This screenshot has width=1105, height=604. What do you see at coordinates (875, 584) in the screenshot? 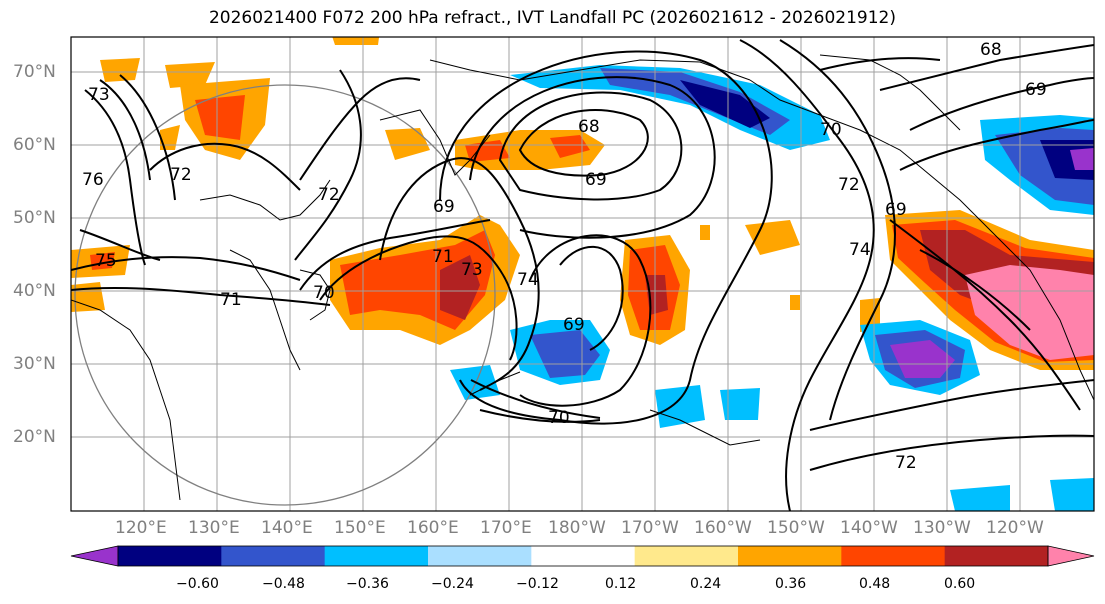
I see `colorbar-tick-label: 0.48` at bounding box center [875, 584].